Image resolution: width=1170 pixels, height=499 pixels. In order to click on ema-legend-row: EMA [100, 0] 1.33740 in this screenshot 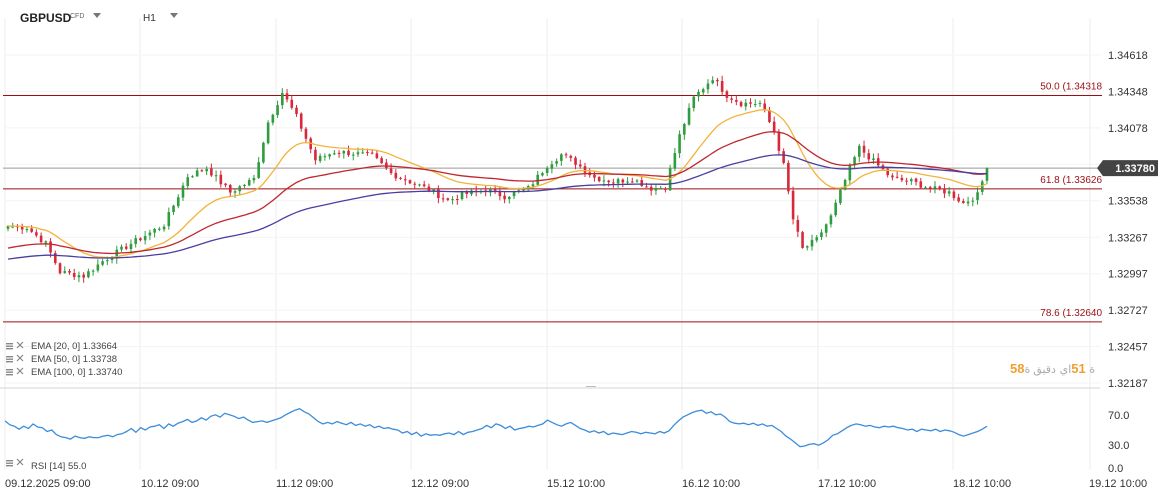, I will do `click(64, 372)`.